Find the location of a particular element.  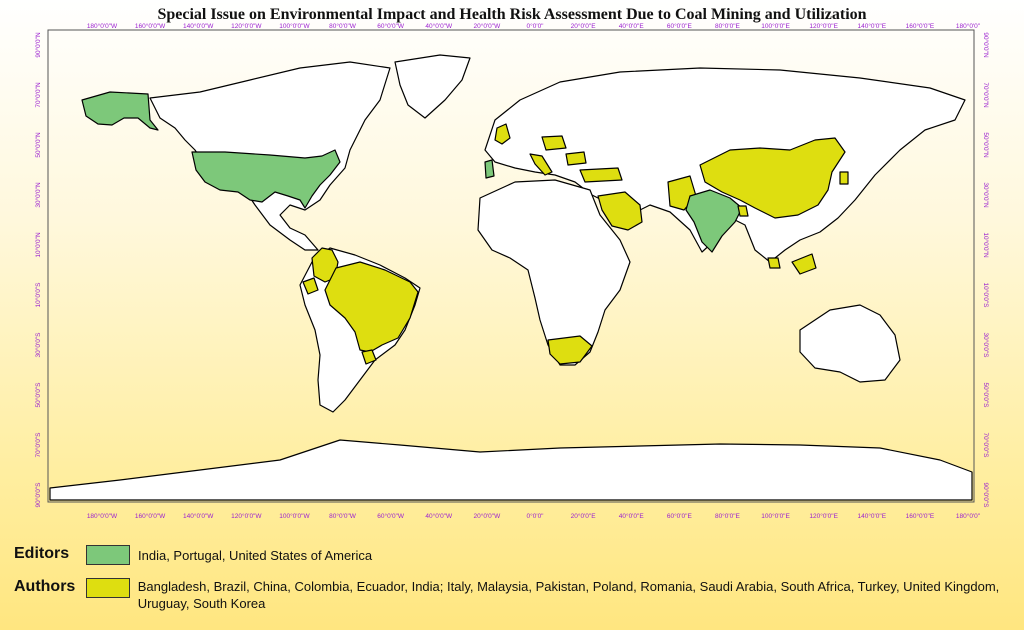

region-south-korea is located at coordinates (844, 178).